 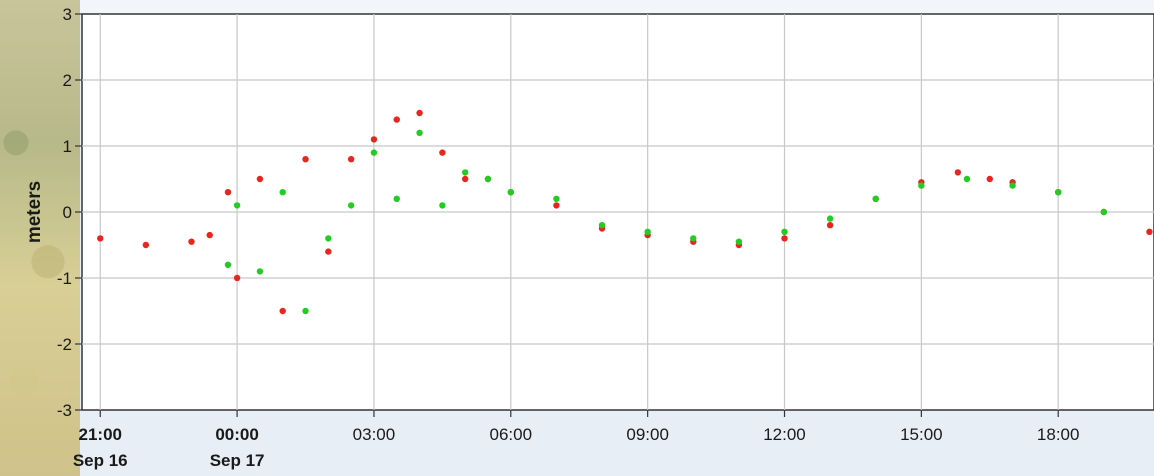 I want to click on y-axis-label: meters, so click(x=34, y=212).